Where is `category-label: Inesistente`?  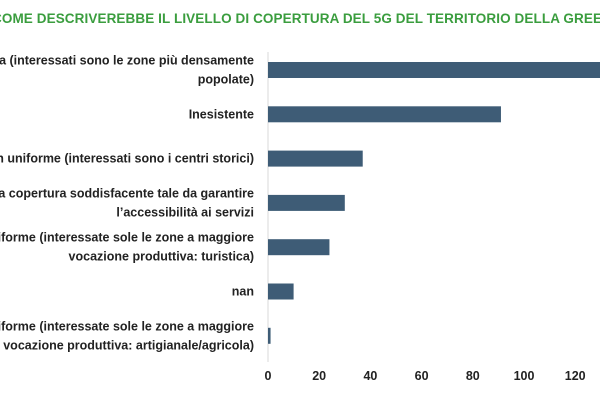
category-label: Inesistente is located at coordinates (221, 114).